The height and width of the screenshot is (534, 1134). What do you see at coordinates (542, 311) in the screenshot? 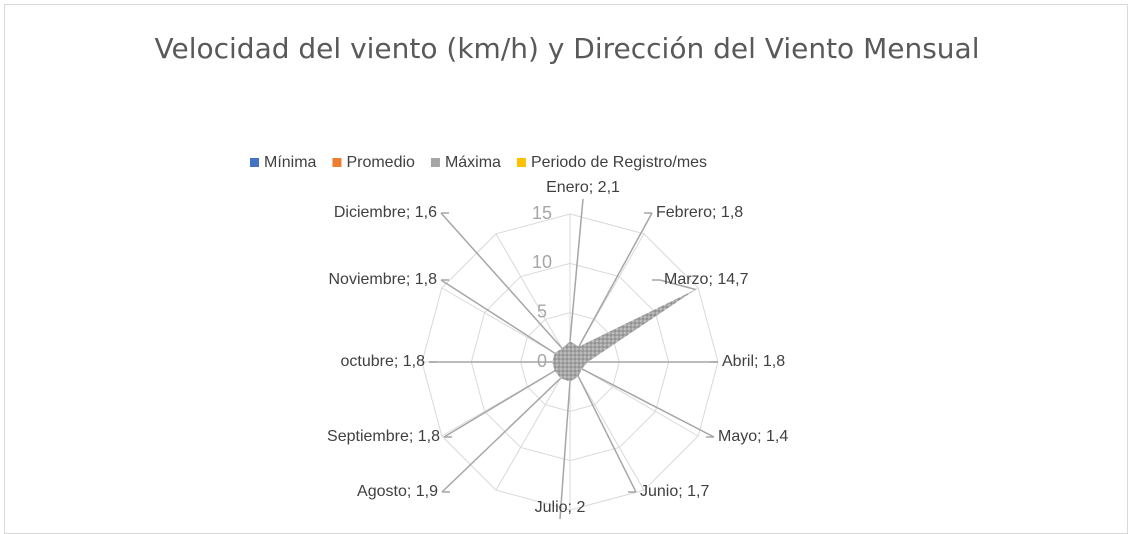
I see `y-tick-label: 5` at bounding box center [542, 311].